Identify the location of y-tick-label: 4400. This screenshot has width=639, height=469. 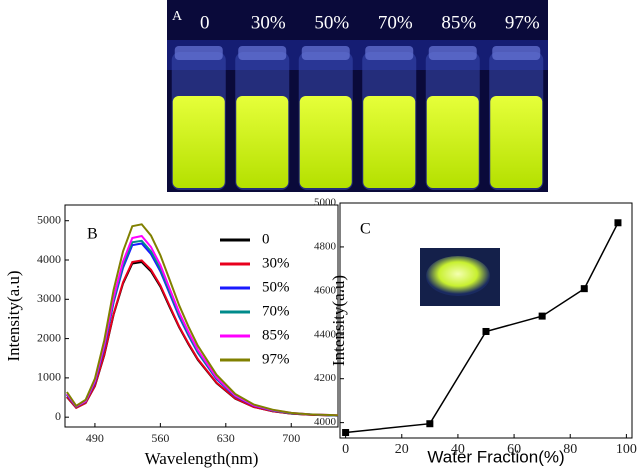
(325, 334).